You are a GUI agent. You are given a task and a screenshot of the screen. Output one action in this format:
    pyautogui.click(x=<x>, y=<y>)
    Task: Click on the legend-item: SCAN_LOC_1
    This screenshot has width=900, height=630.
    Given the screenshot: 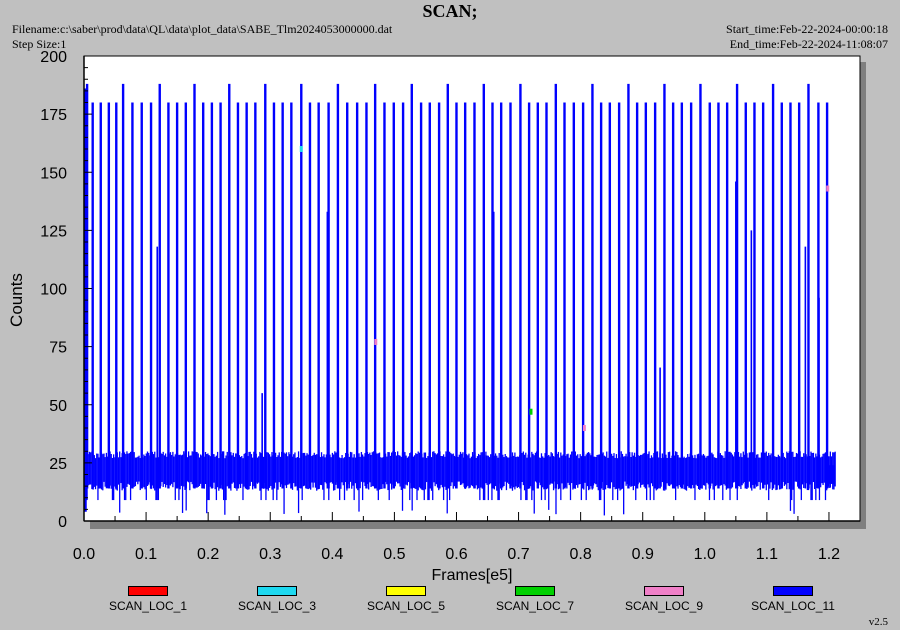 What is the action you would take?
    pyautogui.click(x=148, y=599)
    